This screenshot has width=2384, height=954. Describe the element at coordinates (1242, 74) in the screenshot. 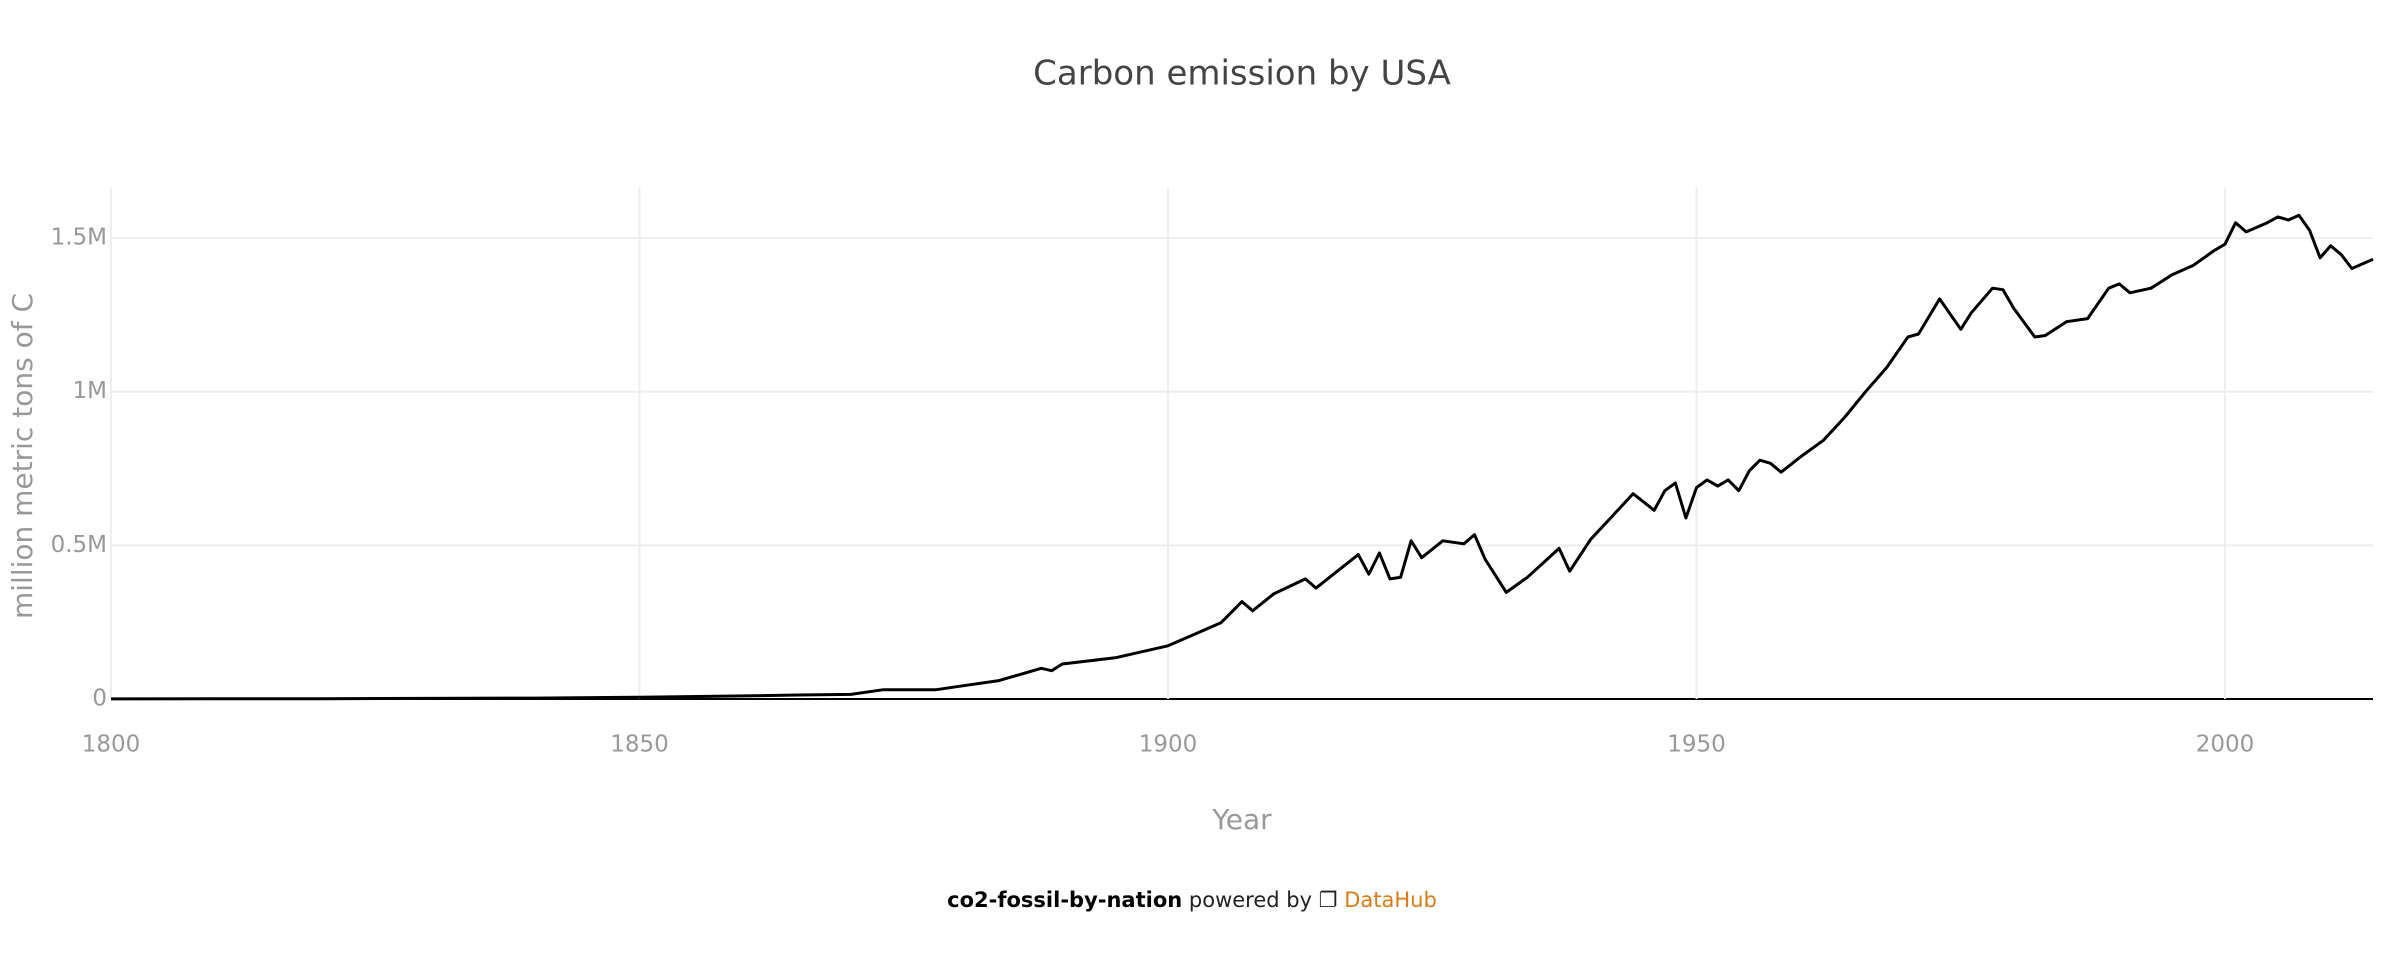

I see `chart-title: Carbon emission by USA` at that location.